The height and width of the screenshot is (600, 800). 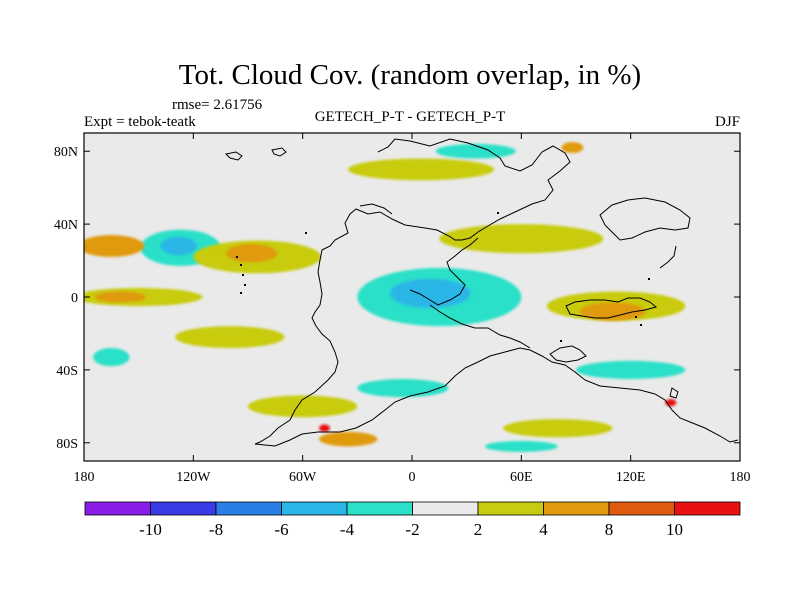 I want to click on y-tick-label: 80S, so click(x=67, y=444).